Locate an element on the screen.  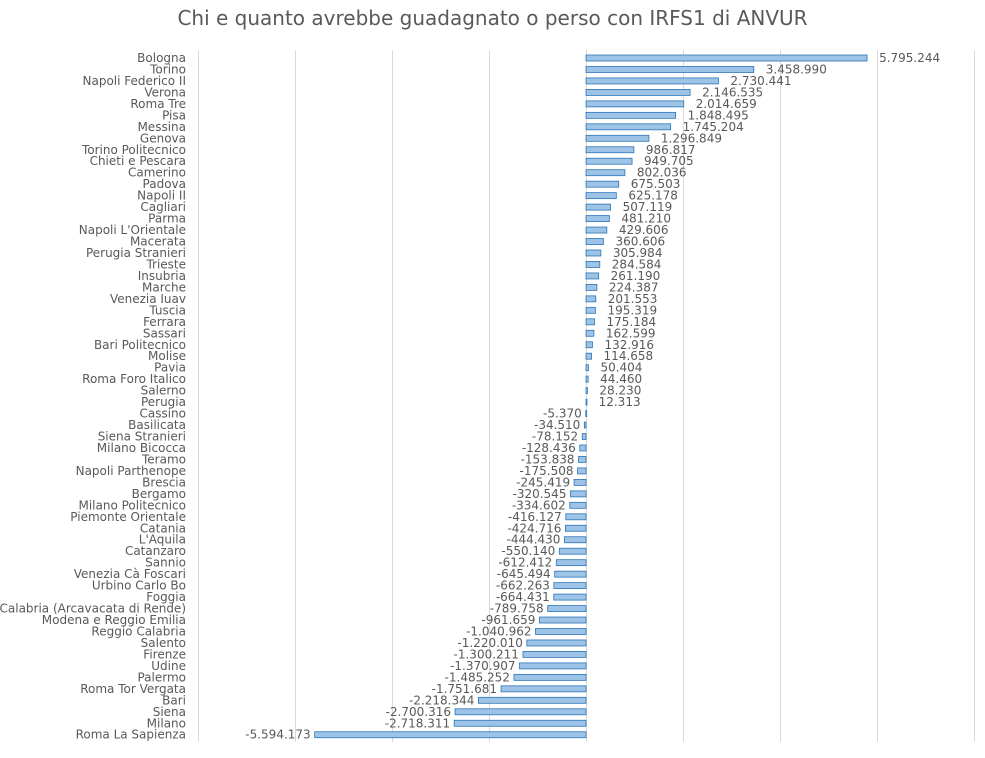
category-label: Basilicata is located at coordinates (157, 425).